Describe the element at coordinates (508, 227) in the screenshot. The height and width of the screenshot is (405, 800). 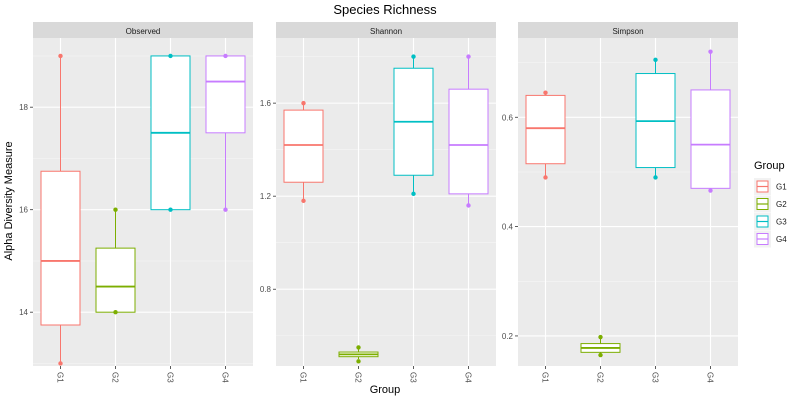
I see `y-tick-label: 0.4` at that location.